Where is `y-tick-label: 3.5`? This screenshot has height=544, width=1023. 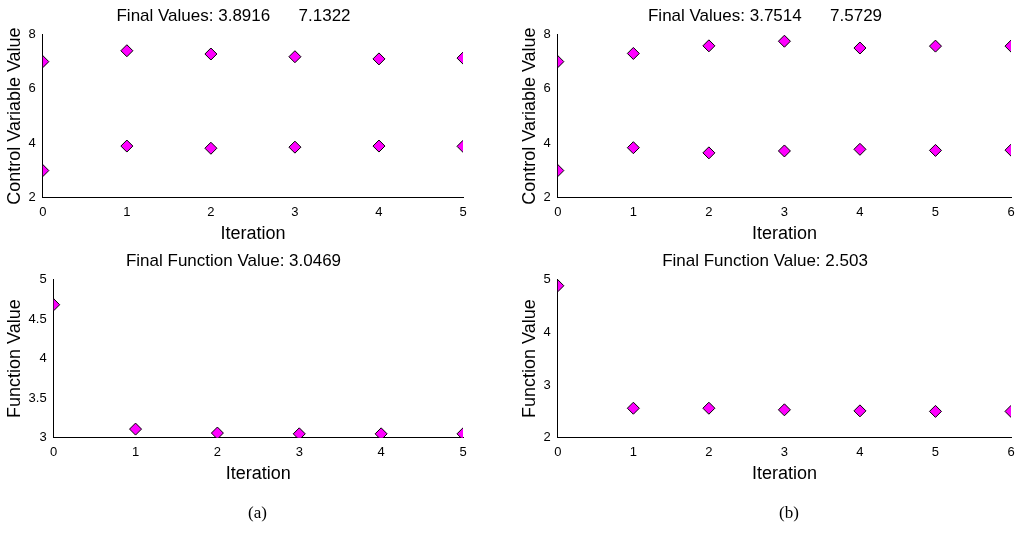 y-tick-label: 3.5 is located at coordinates (37, 397).